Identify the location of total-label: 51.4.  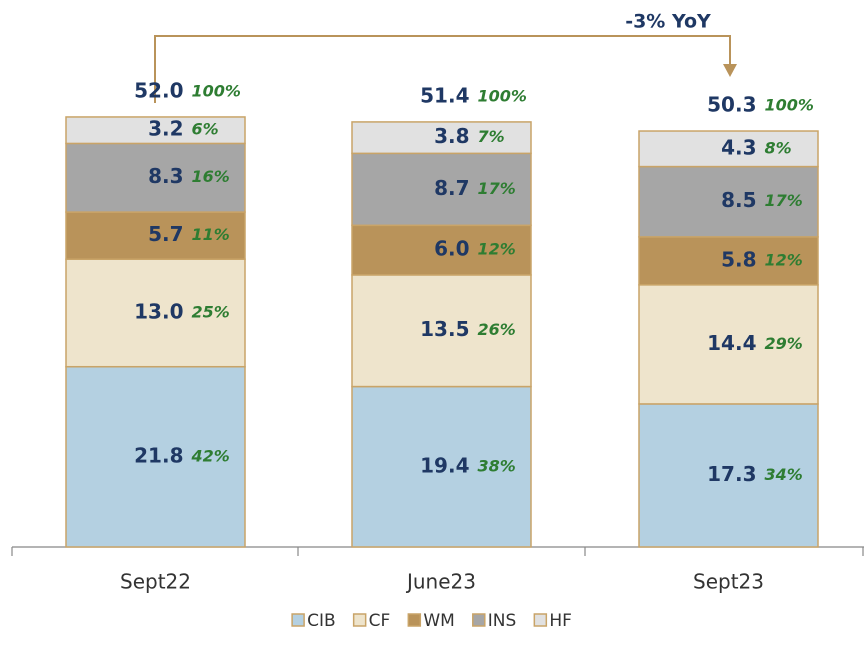
(444, 95).